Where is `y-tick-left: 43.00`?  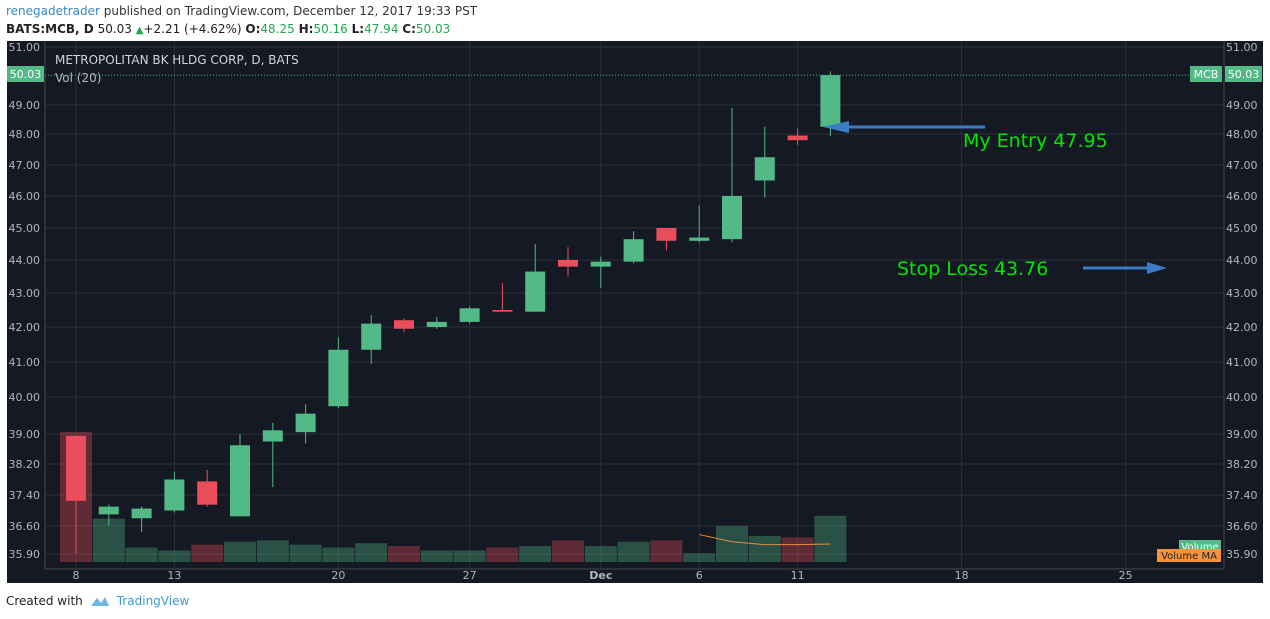
y-tick-left: 43.00 is located at coordinates (25, 293).